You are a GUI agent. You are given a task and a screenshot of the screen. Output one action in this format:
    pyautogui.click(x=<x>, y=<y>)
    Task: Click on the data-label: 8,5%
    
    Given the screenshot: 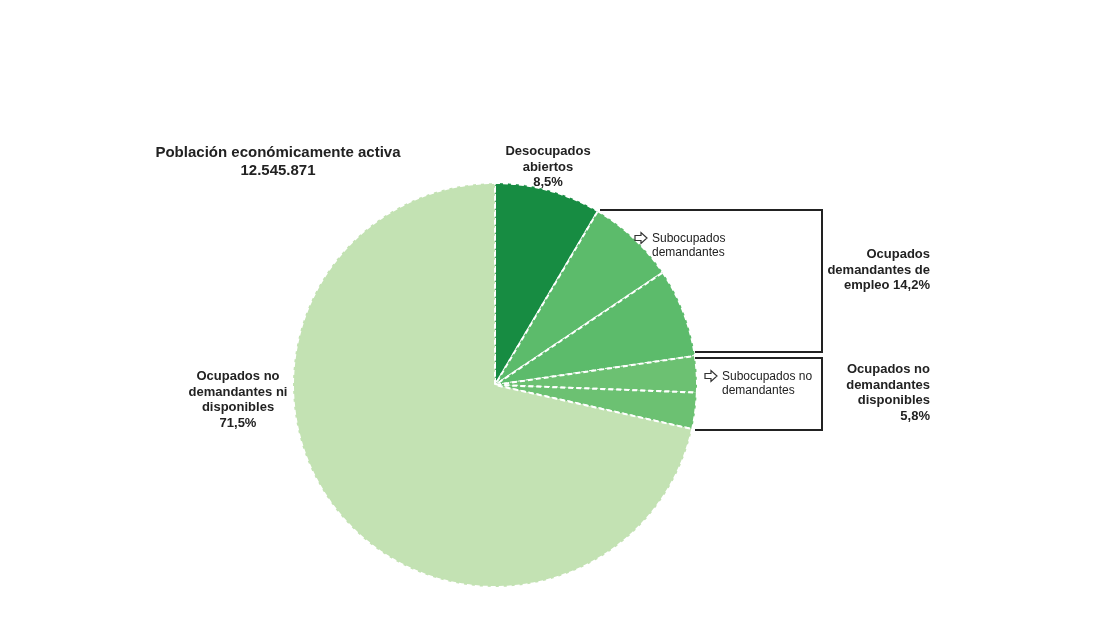 What is the action you would take?
    pyautogui.click(x=548, y=182)
    